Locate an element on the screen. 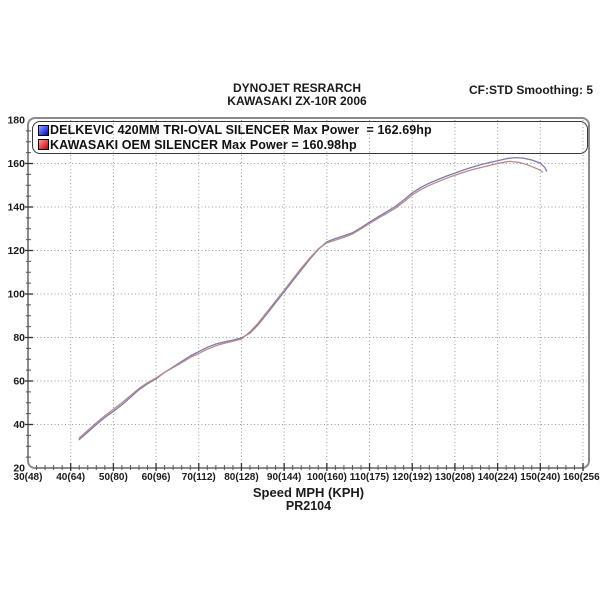 The width and height of the screenshot is (600, 600). correction-smoothing-info: CF:STD Smoothing: 5 is located at coordinates (531, 90).